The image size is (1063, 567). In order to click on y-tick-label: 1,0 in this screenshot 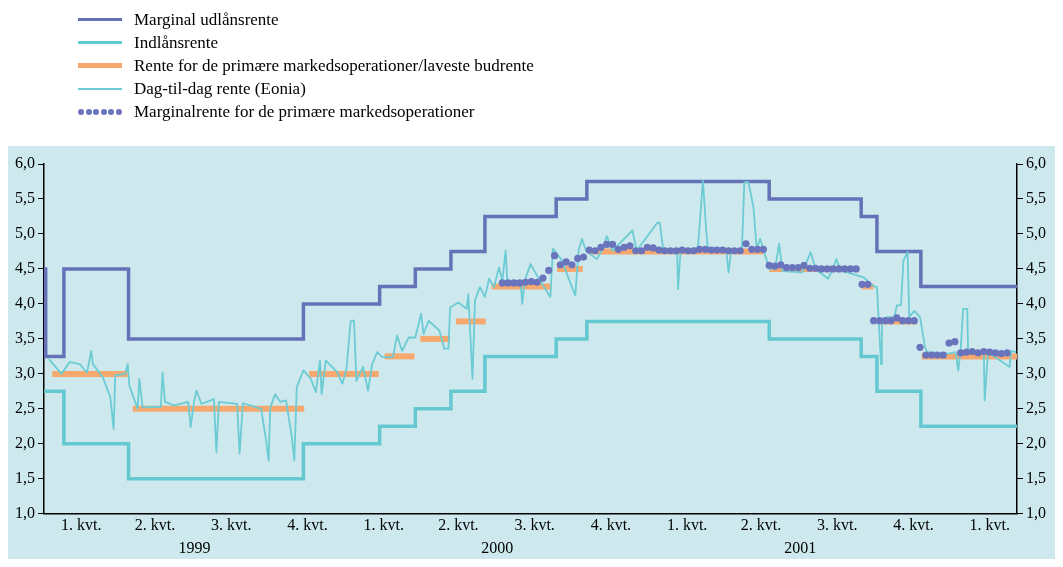, I will do `click(25, 512)`.